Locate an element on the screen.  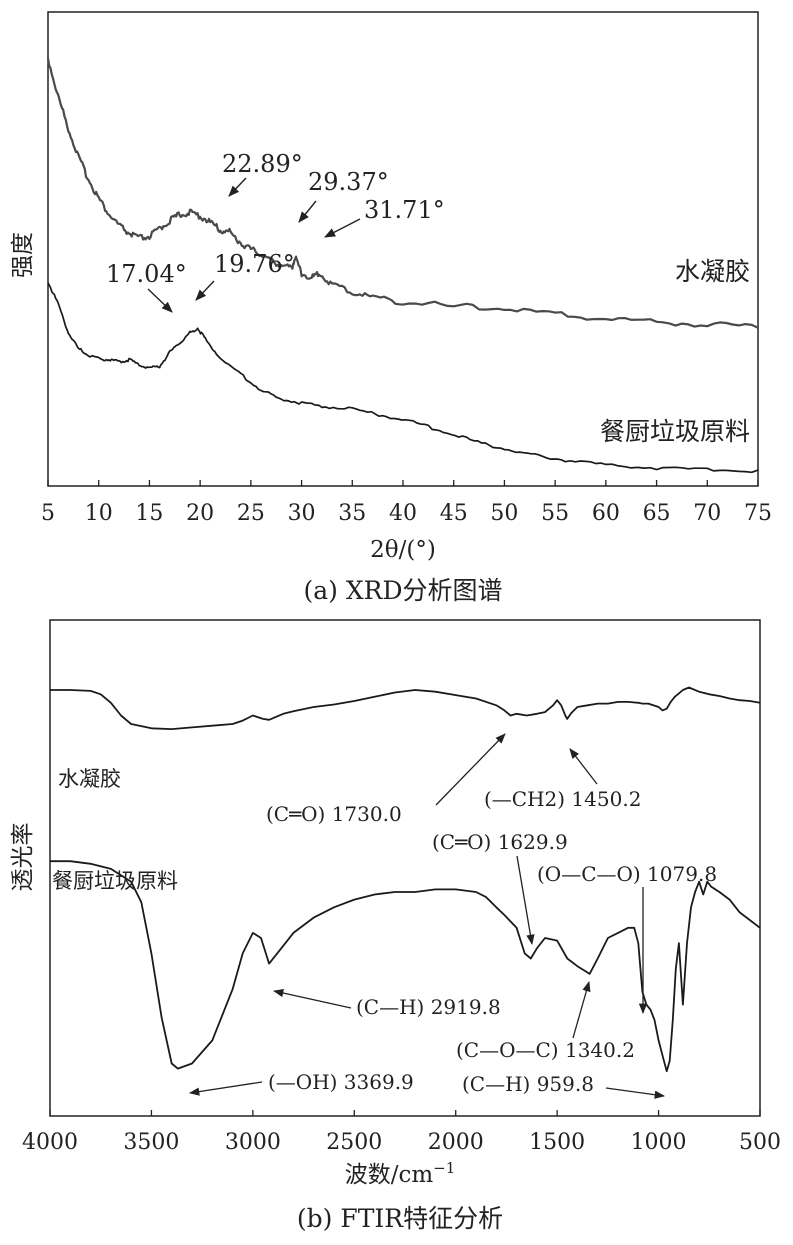
ftir-caption: (b) FTIR特征分析 is located at coordinates (400, 1218).